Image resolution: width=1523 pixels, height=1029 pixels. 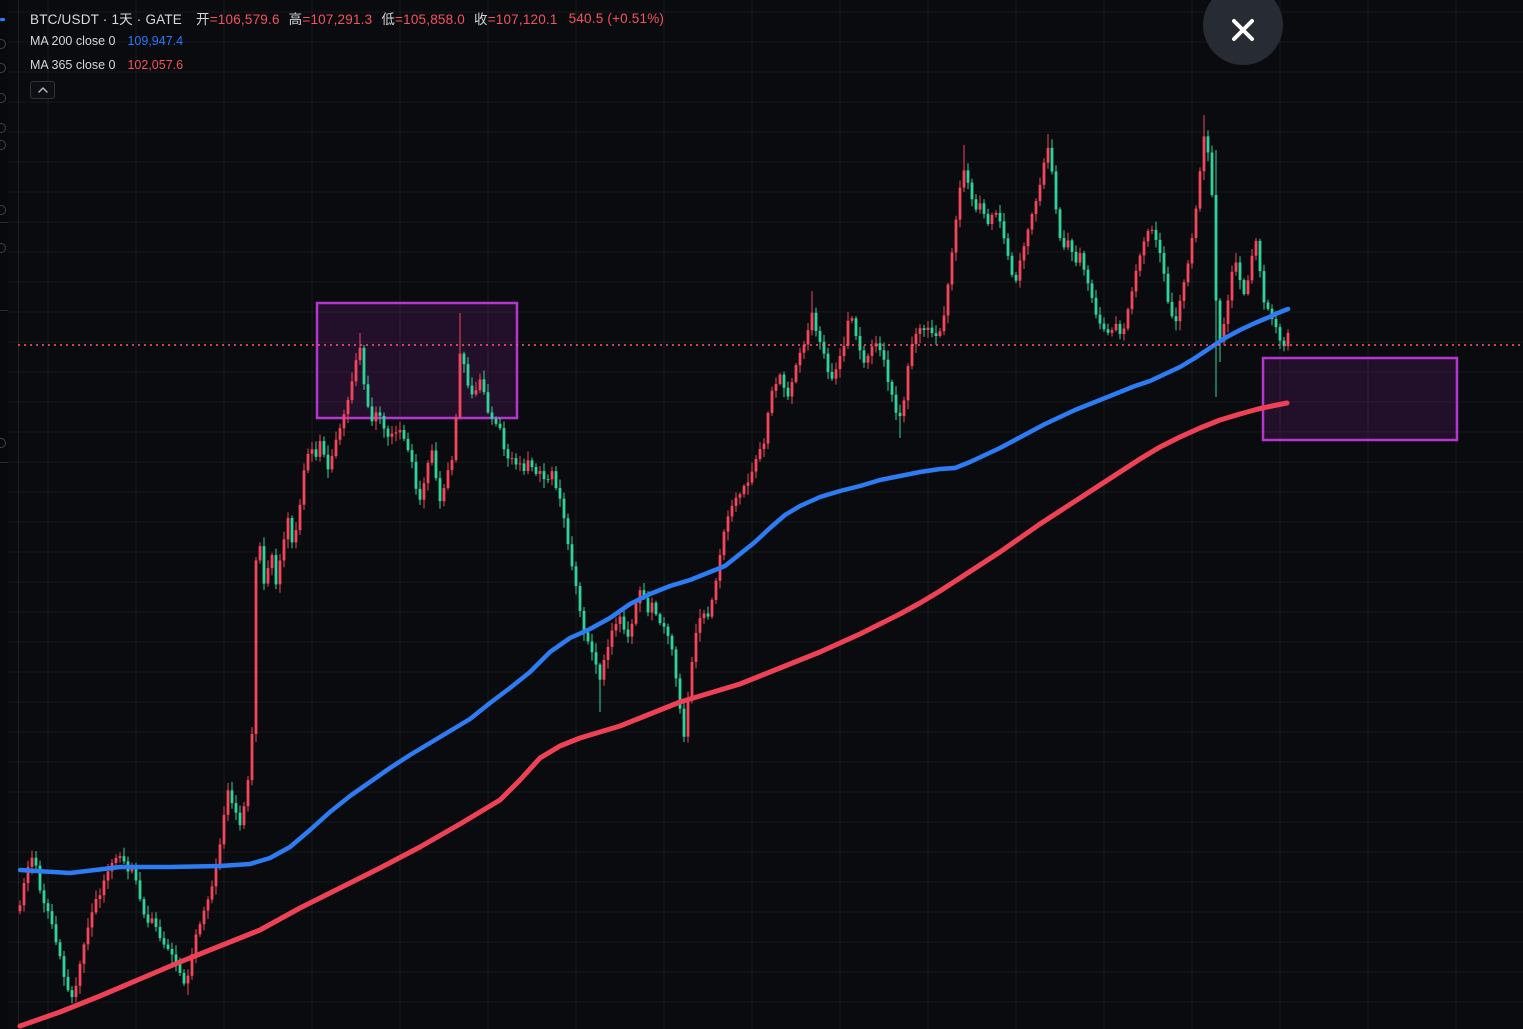 I want to click on close-icon, so click(x=1243, y=41).